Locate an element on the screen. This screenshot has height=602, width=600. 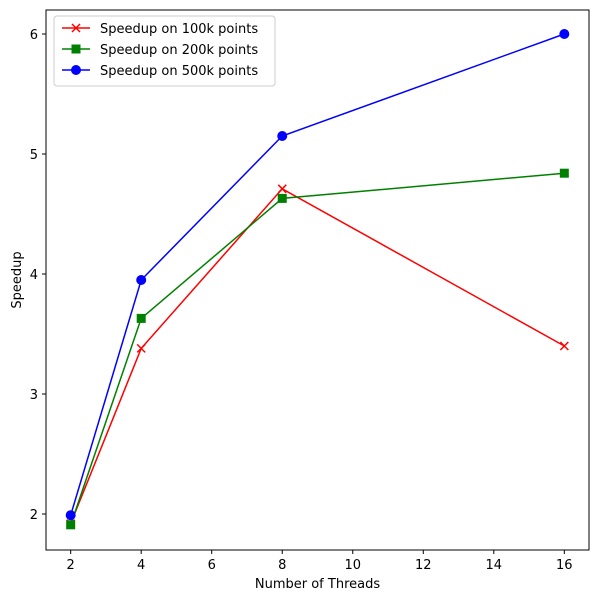
x-tick-label: 6 is located at coordinates (212, 565).